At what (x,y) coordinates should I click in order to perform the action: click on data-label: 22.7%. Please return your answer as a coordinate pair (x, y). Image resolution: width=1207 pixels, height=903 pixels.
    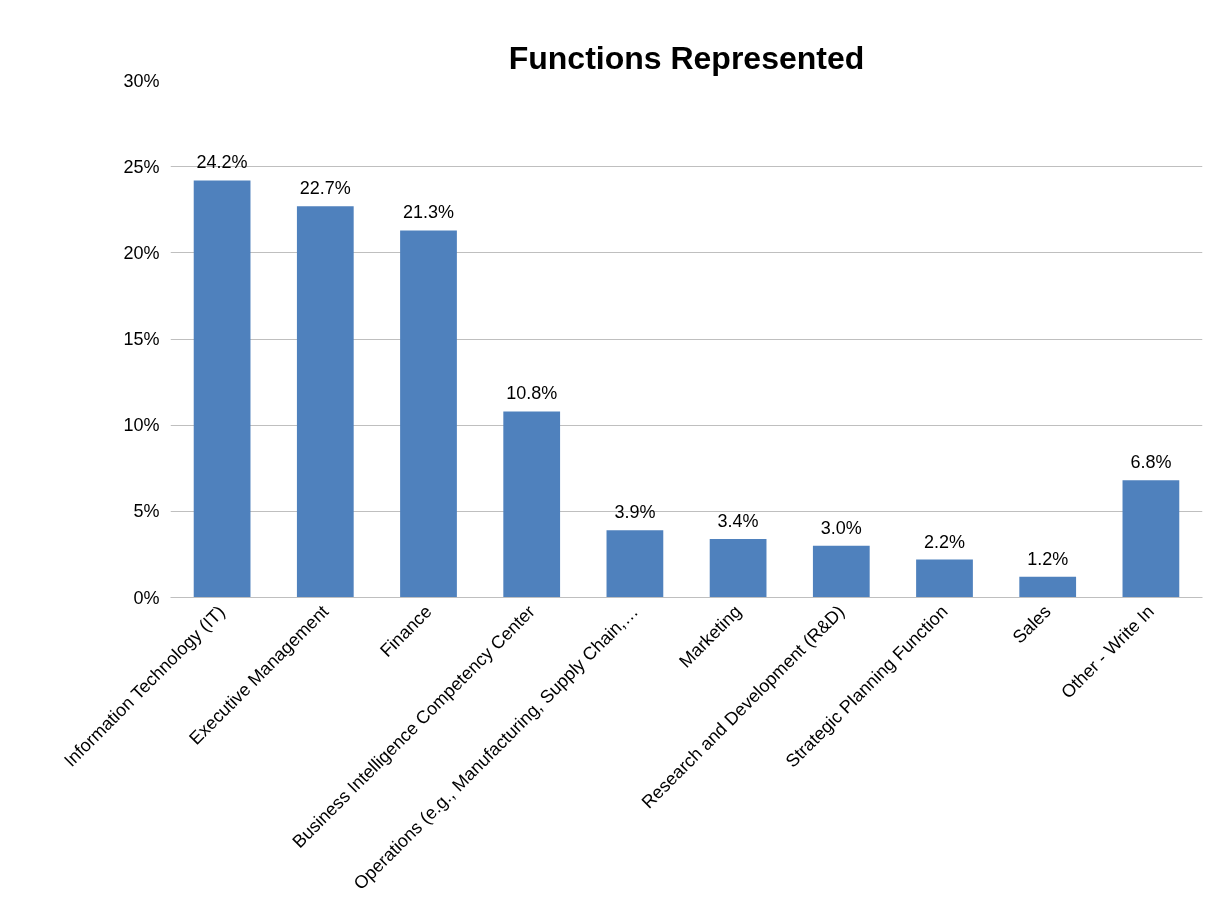
    Looking at the image, I should click on (325, 188).